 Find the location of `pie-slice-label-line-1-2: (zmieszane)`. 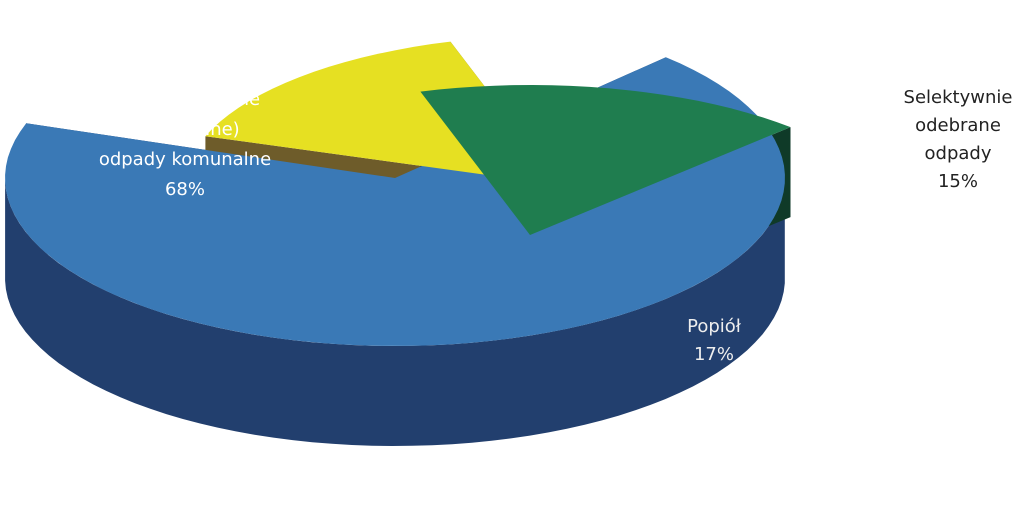

pie-slice-label-line-1-2: (zmieszane) is located at coordinates (184, 129).